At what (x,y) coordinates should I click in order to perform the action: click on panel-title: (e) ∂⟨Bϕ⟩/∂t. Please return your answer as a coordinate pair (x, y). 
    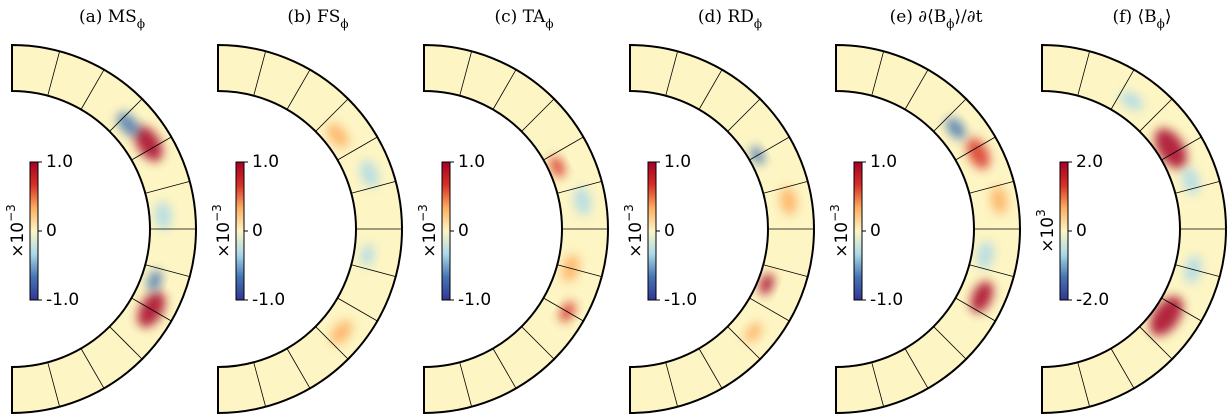
    Looking at the image, I should click on (936, 19).